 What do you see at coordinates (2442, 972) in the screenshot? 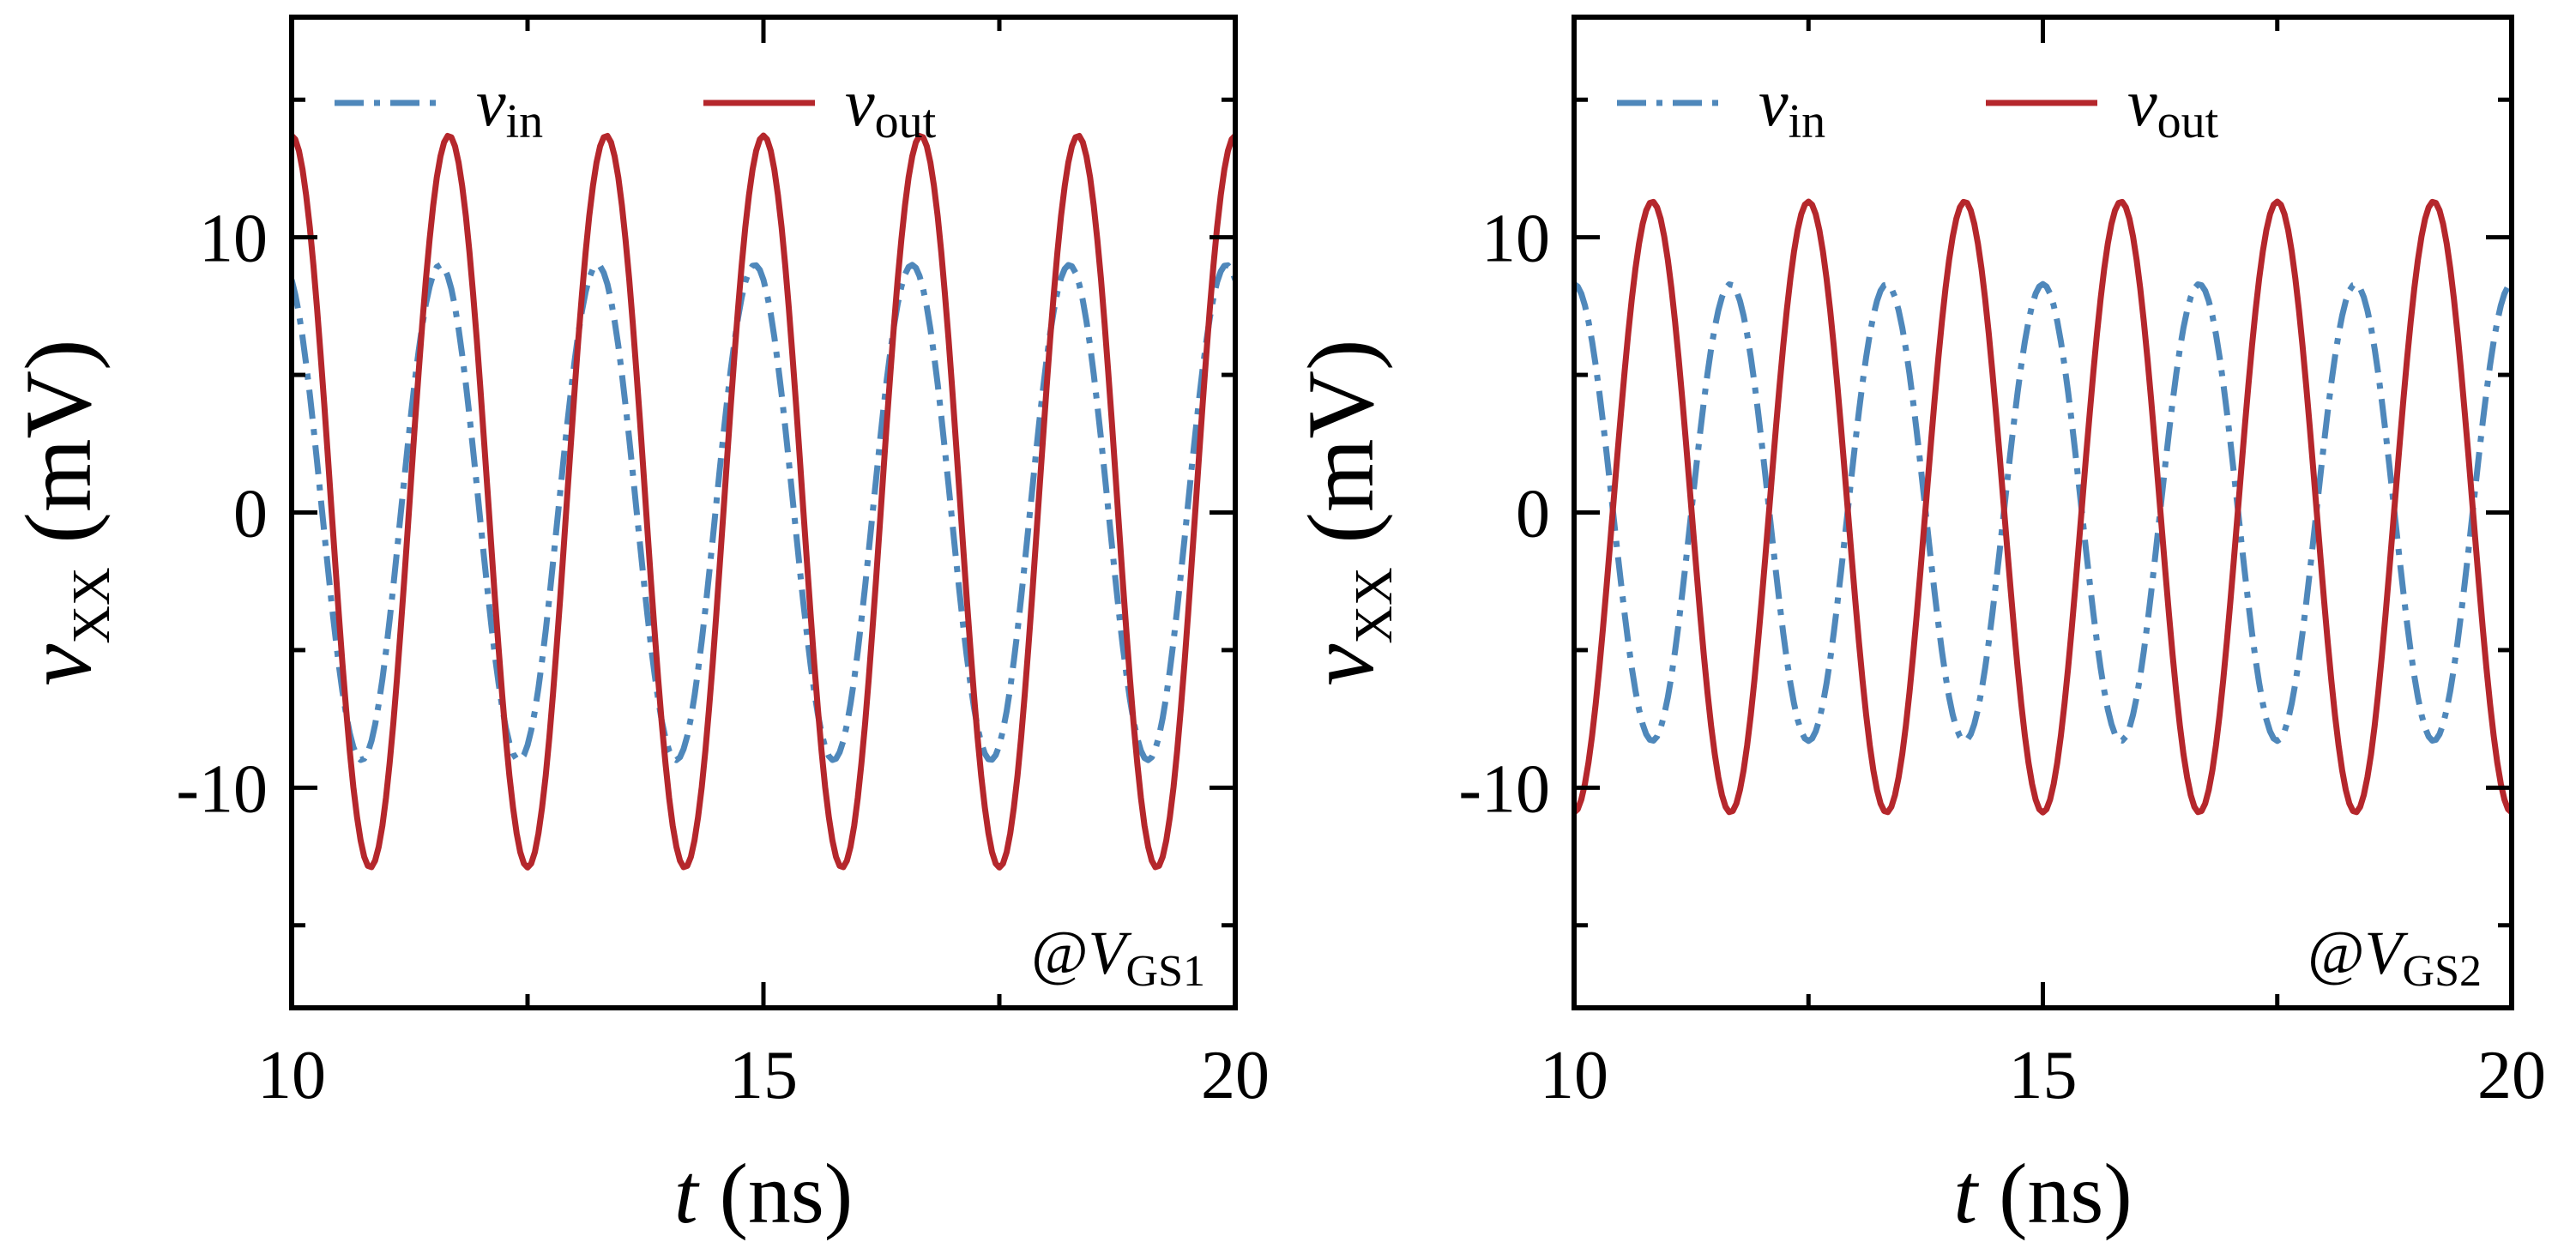
I see `annotation-subscript: GS2` at bounding box center [2442, 972].